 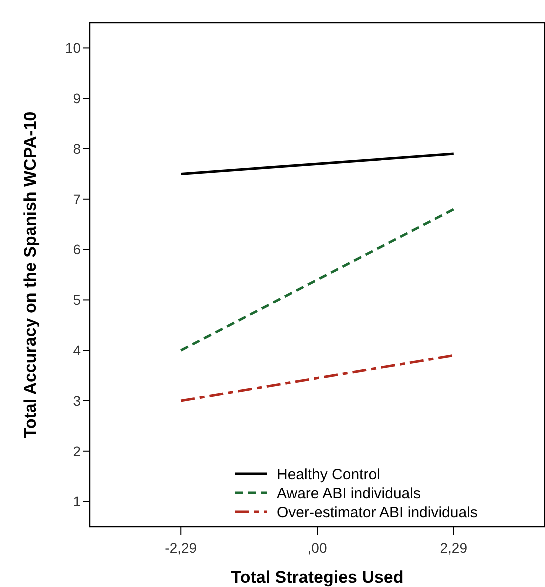 What do you see at coordinates (317, 577) in the screenshot?
I see `x-axis-title: Total Strategies Used` at bounding box center [317, 577].